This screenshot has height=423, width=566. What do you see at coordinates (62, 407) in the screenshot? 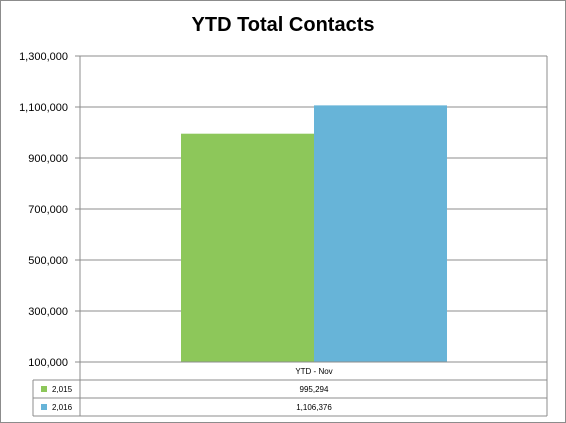
I see `legend-label: 2,016` at bounding box center [62, 407].